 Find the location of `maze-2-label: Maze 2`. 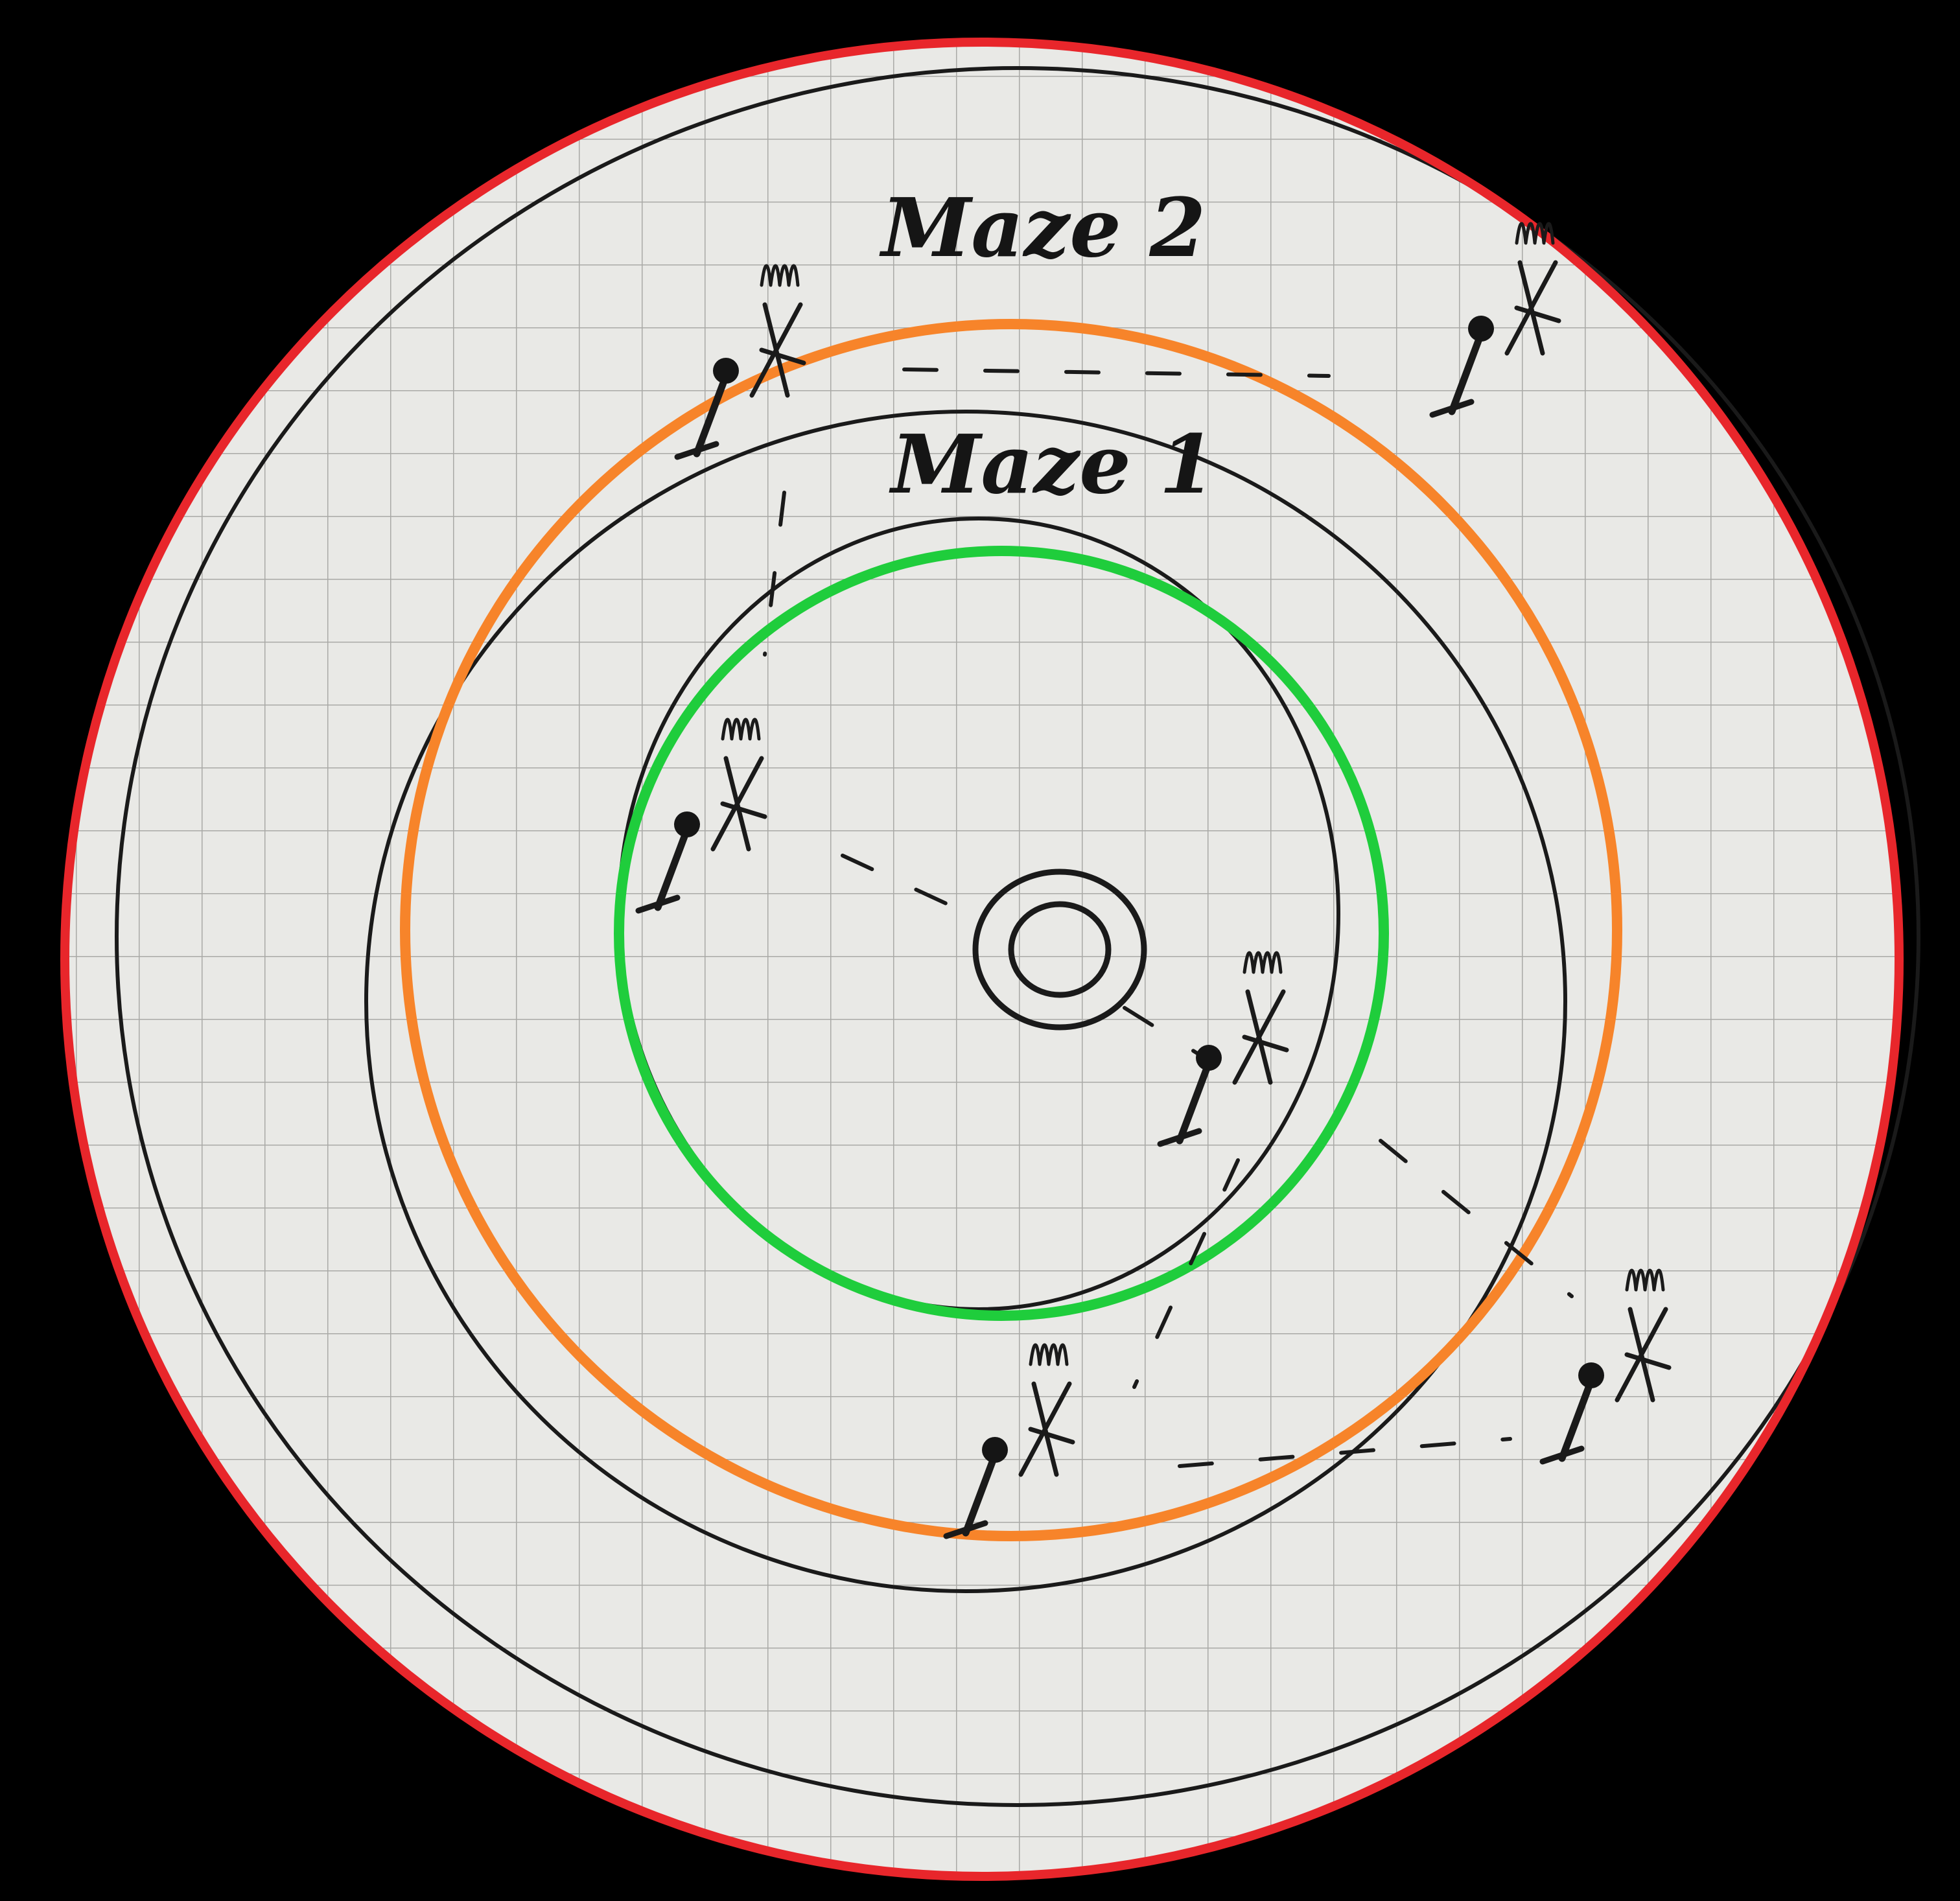

maze-2-label: Maze 2 is located at coordinates (1042, 228).